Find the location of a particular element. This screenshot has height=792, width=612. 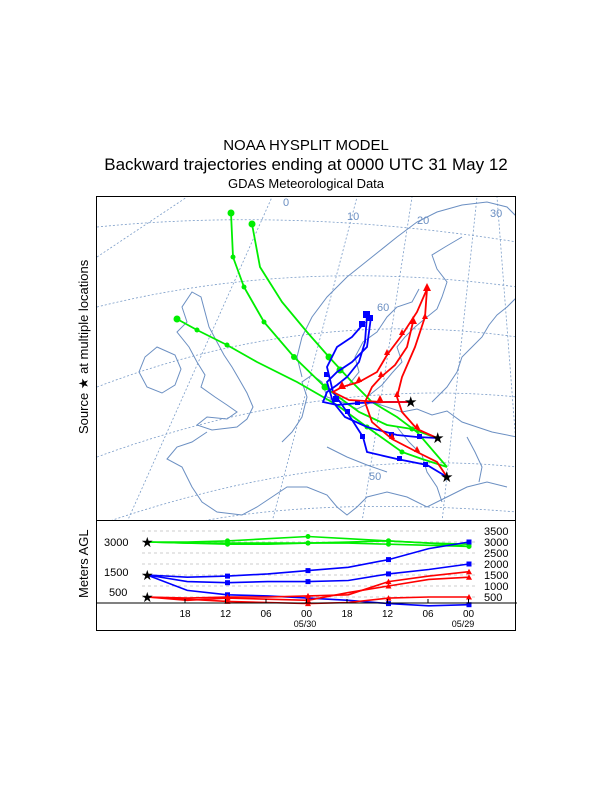

blue-markers is located at coordinates (376, 389).